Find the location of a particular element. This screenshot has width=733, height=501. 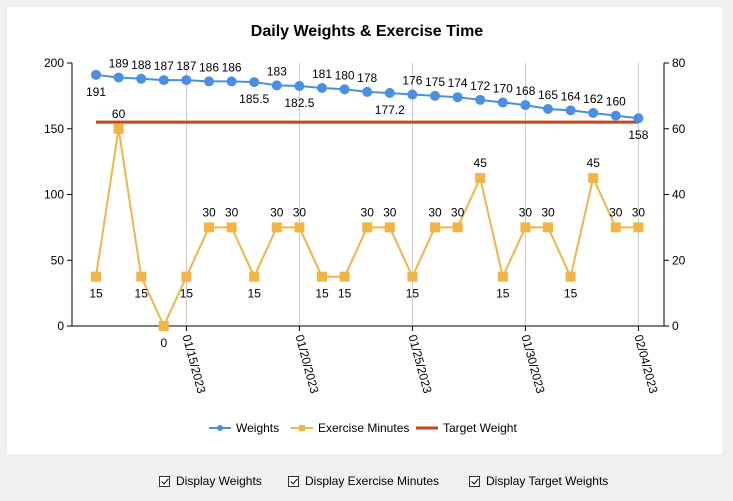

display-target-weights-checkbox: Display Target Weights is located at coordinates (538, 481).